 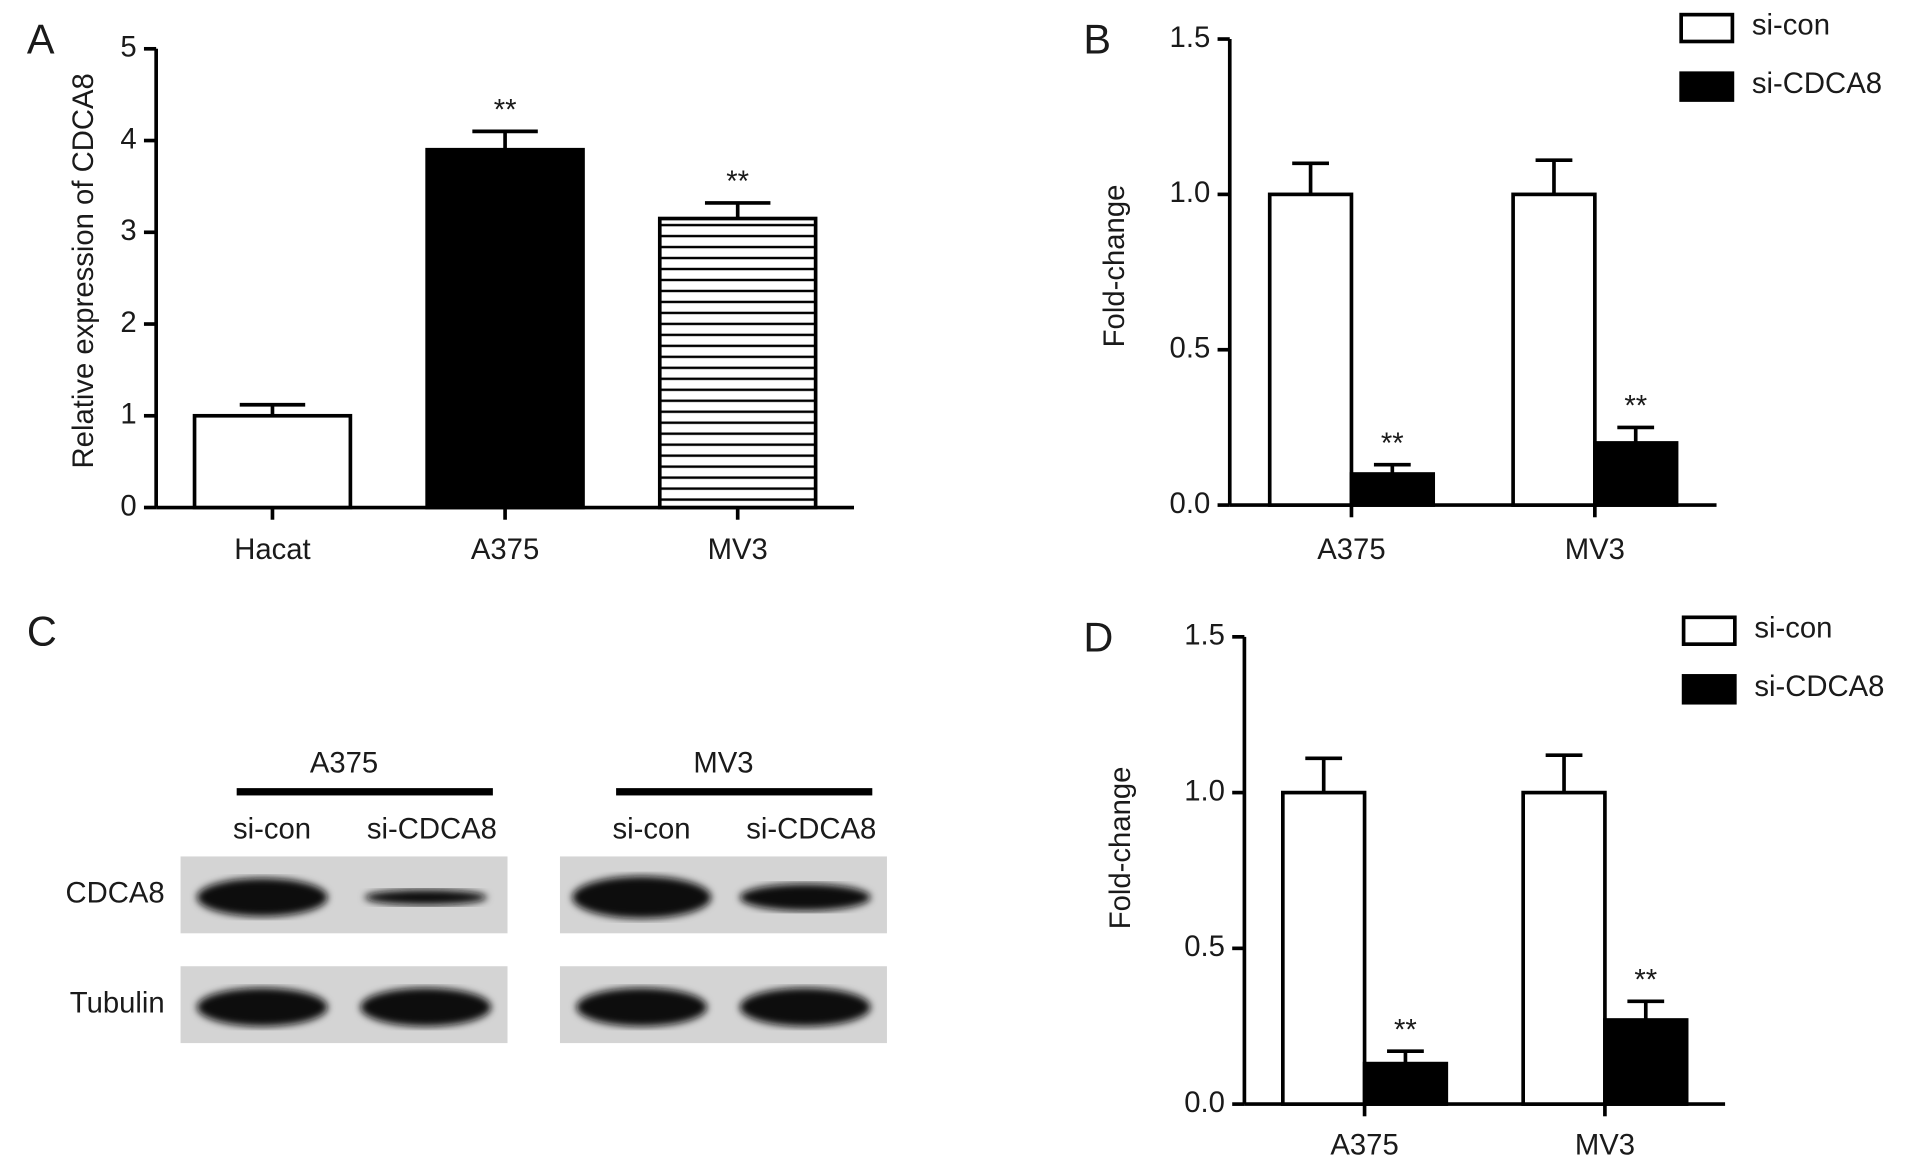 What do you see at coordinates (128, 505) in the screenshot?
I see `y-tick-label: 0` at bounding box center [128, 505].